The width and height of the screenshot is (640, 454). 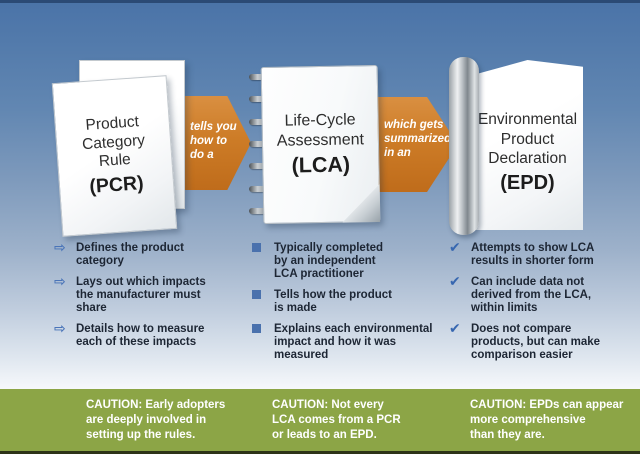 I want to click on epd-acronym: (EPD), so click(x=527, y=182).